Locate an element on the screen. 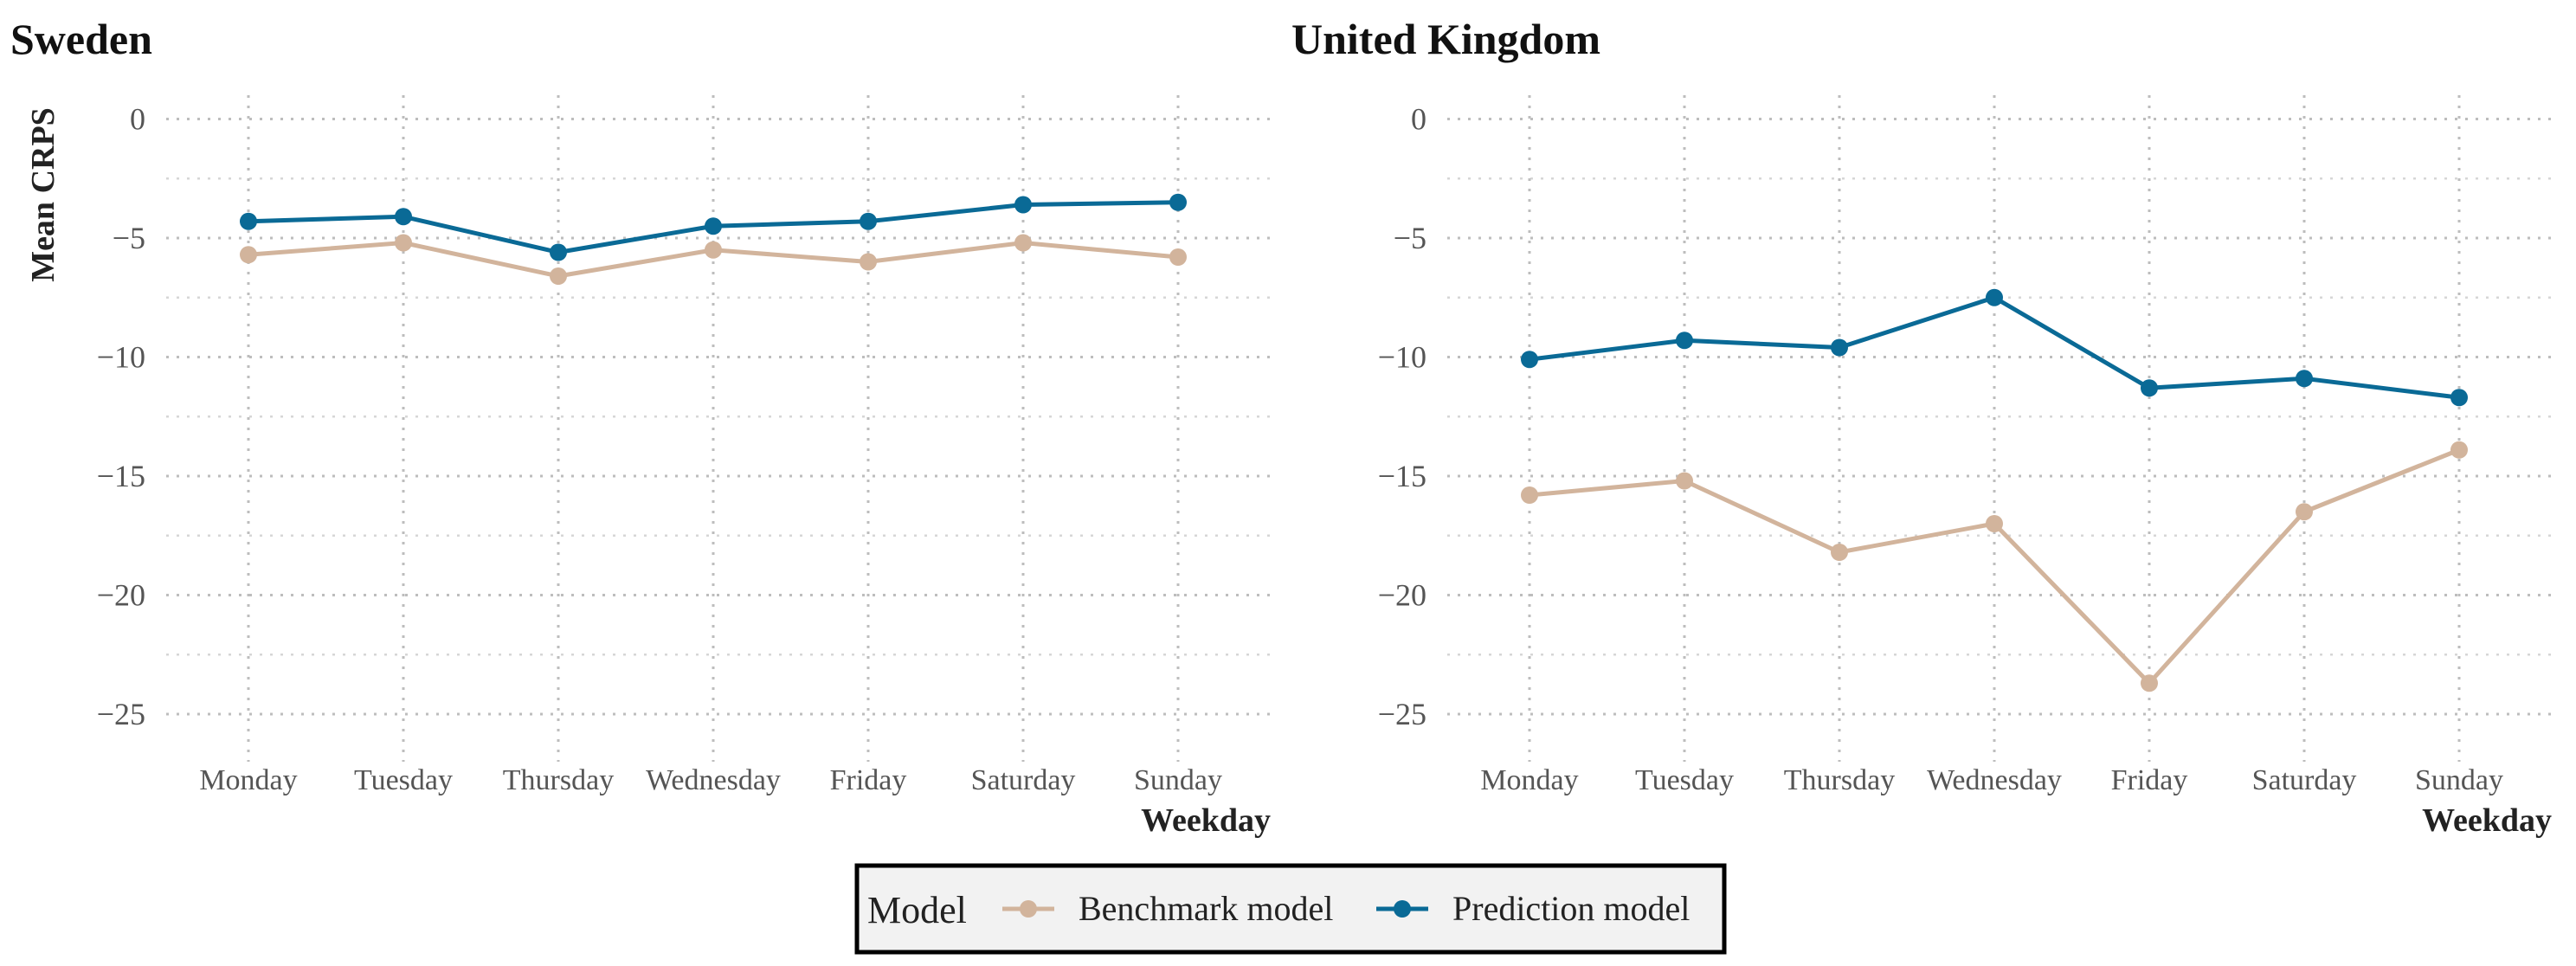 The width and height of the screenshot is (2576, 966). y-axis-title: Mean CRPS is located at coordinates (43, 194).